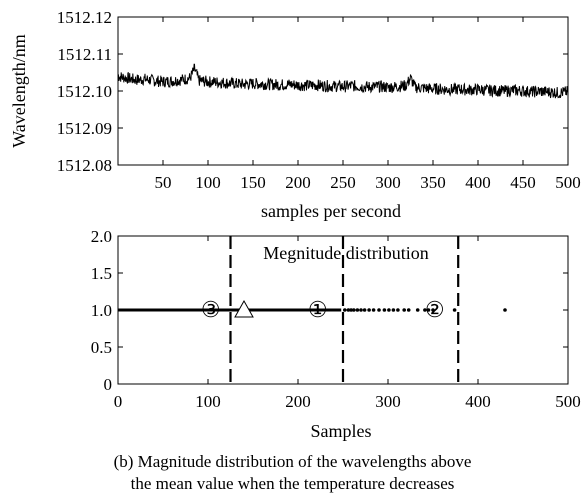 The height and width of the screenshot is (499, 585). Describe the element at coordinates (208, 401) in the screenshot. I see `bottom-x-tick-label: 100` at that location.